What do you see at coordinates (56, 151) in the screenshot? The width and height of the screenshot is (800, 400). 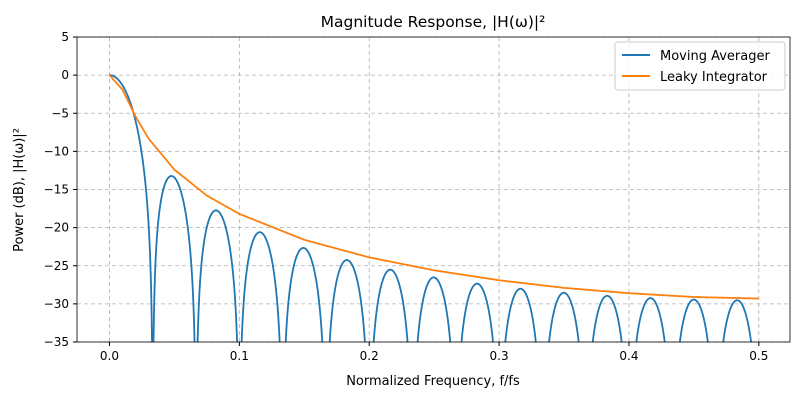 I see `y-tick-label: −10` at bounding box center [56, 151].